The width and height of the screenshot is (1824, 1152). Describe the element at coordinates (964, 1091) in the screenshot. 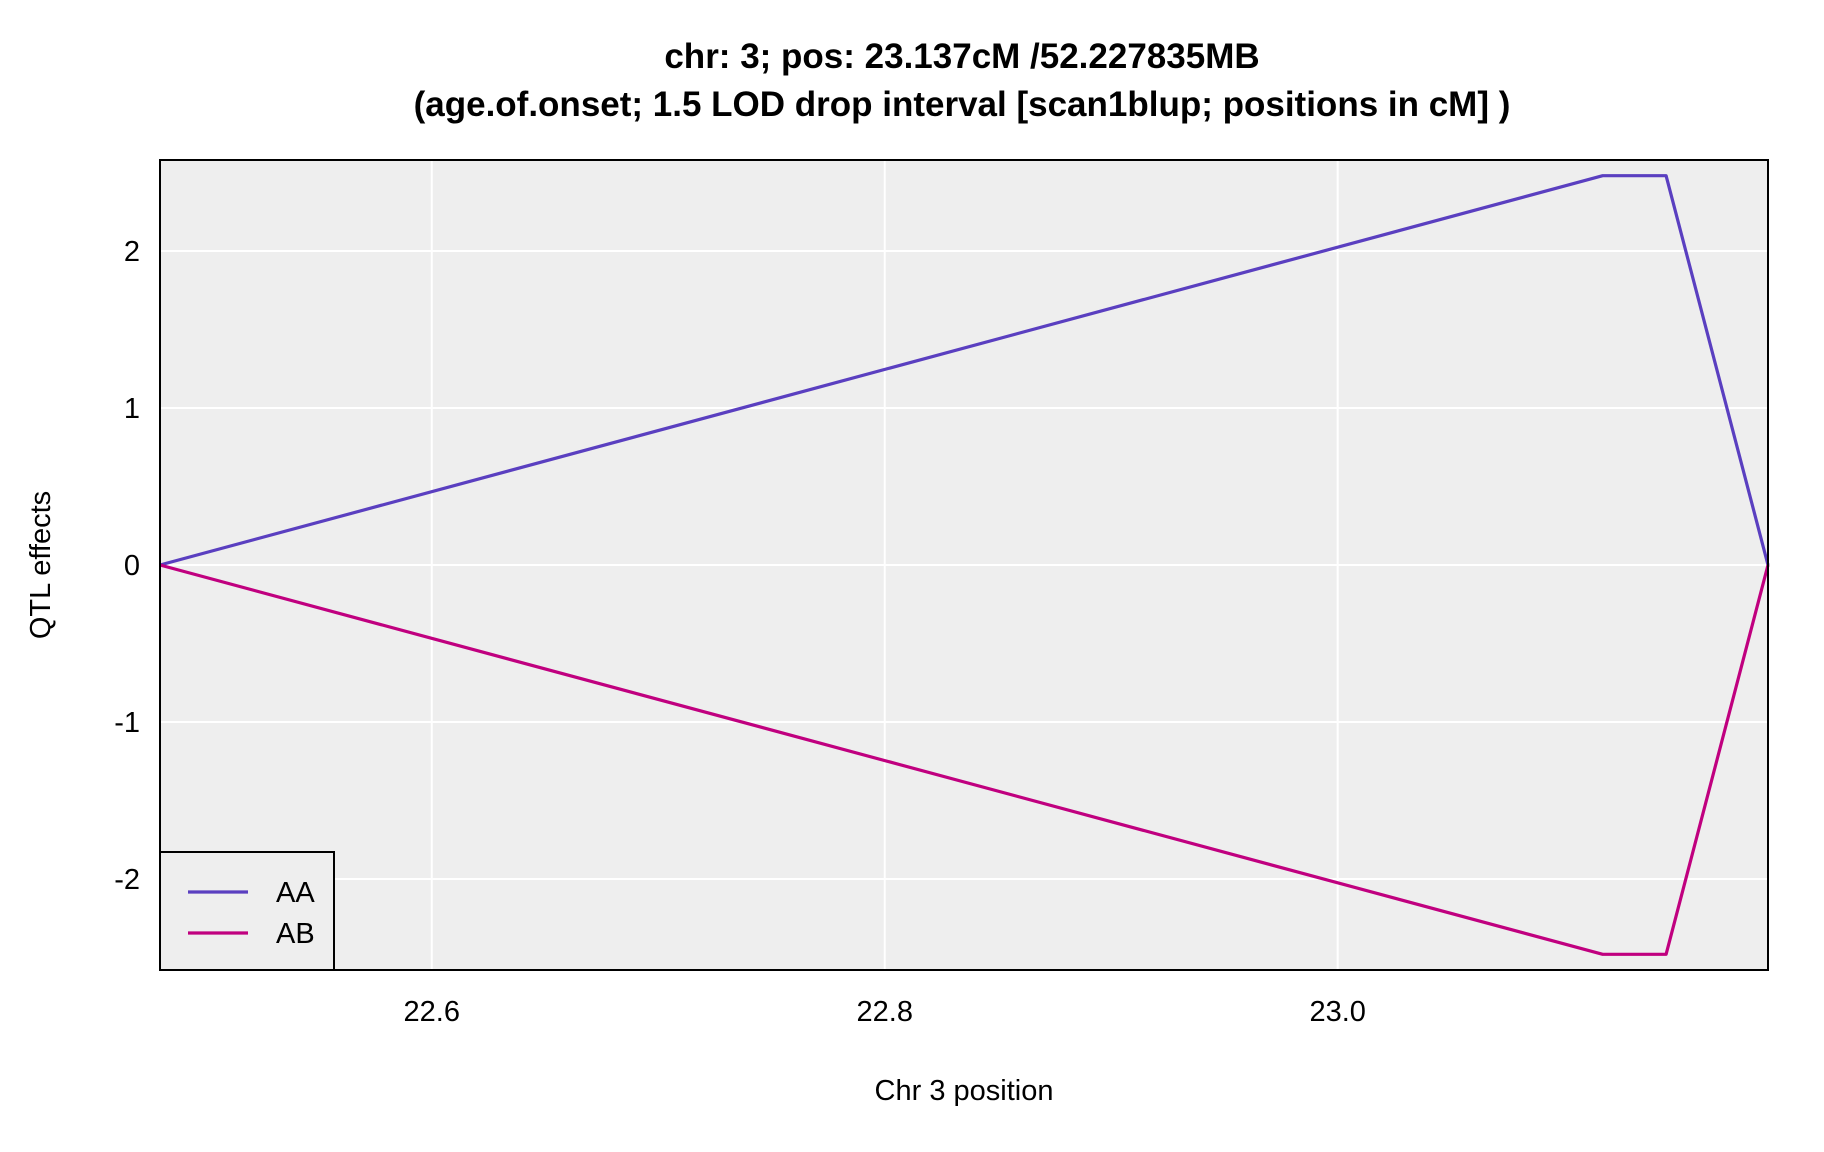

I see `x-axis-label: Chr 3 position` at that location.